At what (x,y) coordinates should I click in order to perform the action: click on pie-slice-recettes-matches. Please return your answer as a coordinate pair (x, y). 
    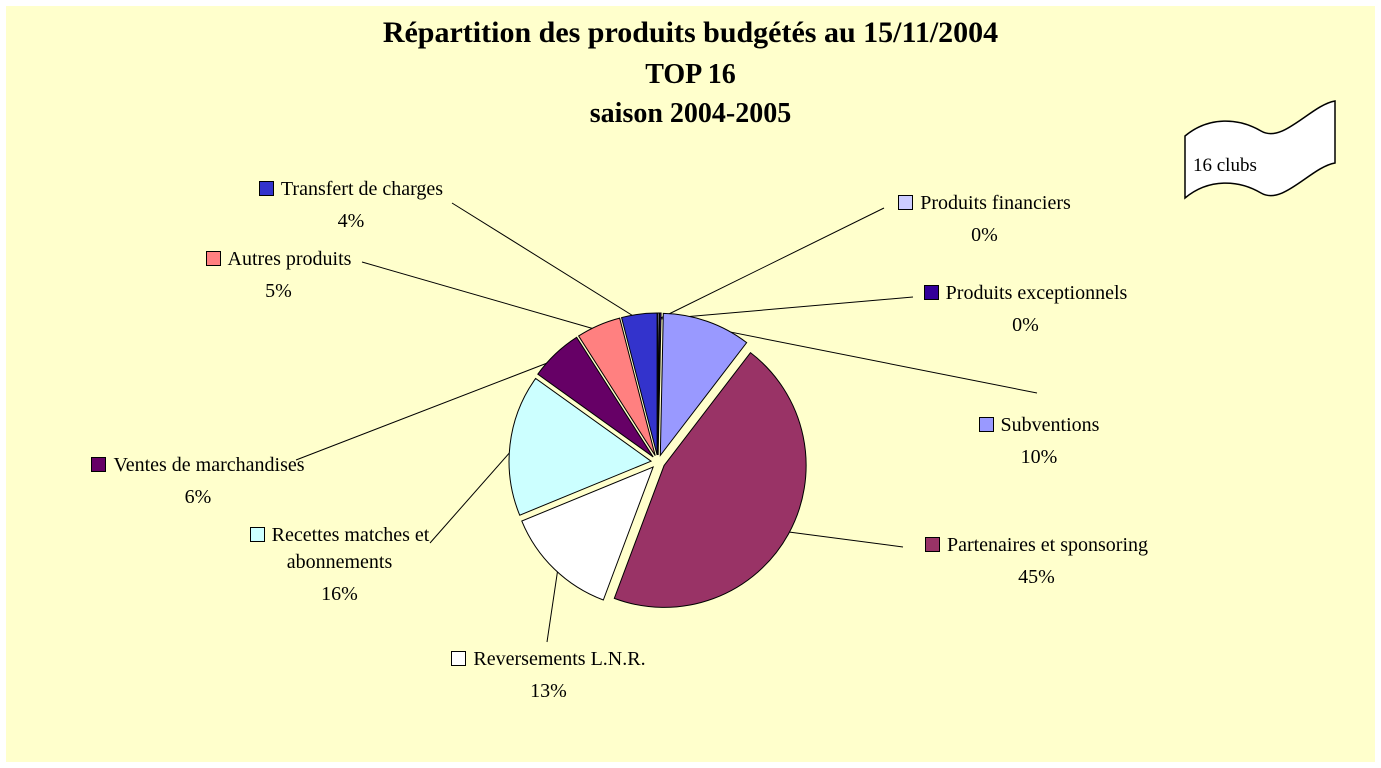
    Looking at the image, I should click on (580, 446).